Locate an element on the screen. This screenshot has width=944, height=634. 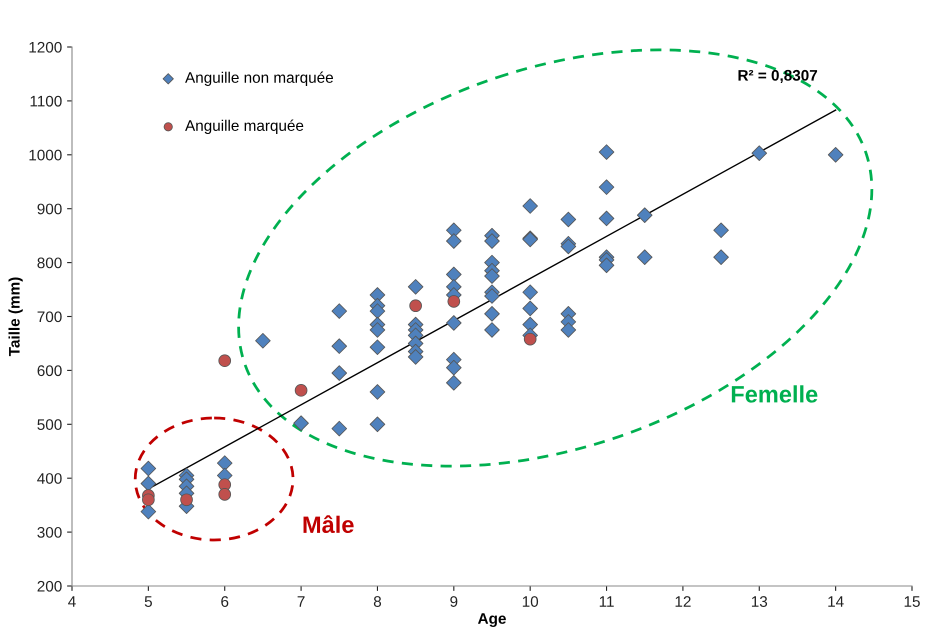
x-tick-label: 15 is located at coordinates (912, 601).